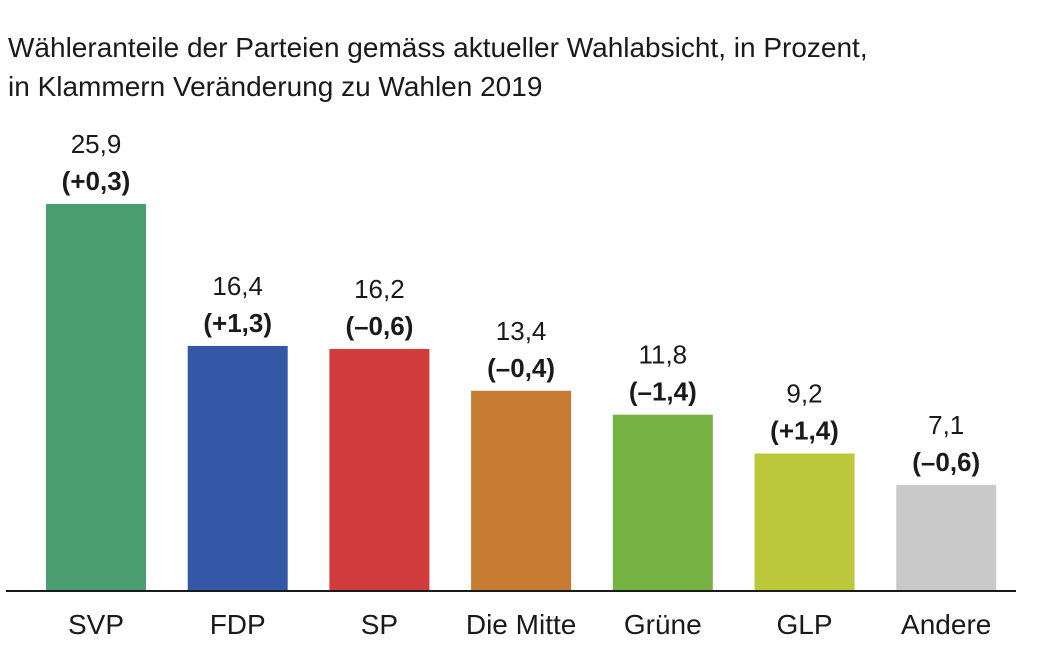  What do you see at coordinates (96, 144) in the screenshot?
I see `value-label: 25,9` at bounding box center [96, 144].